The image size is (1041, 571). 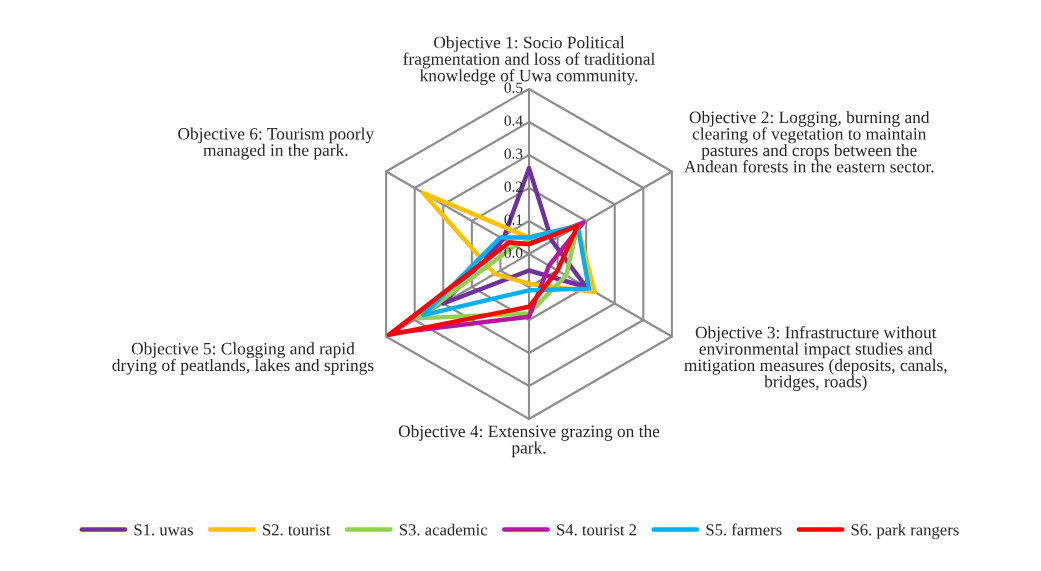 I want to click on spoke-label: Objective 3: Infrastructure without environmental impact studies and mitigation measures (deposits, canals, bridges, roads), so click(x=815, y=358).